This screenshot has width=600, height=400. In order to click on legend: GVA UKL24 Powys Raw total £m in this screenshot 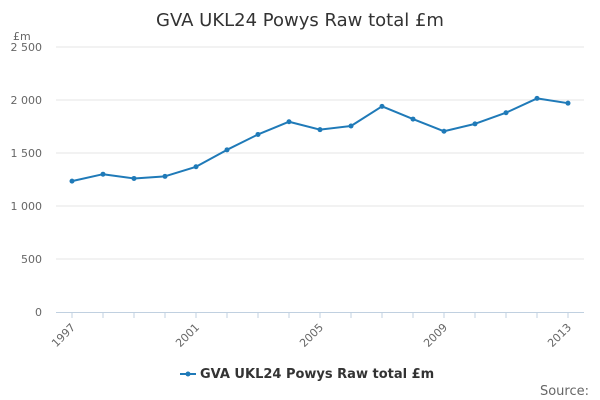, I will do `click(307, 374)`.